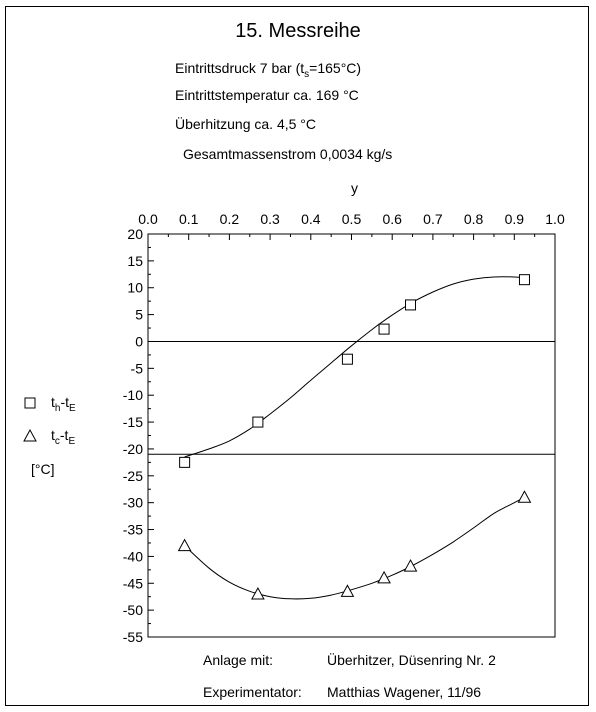 Image resolution: width=596 pixels, height=712 pixels. Describe the element at coordinates (352, 219) in the screenshot. I see `x-tick-label: 0.5` at that location.